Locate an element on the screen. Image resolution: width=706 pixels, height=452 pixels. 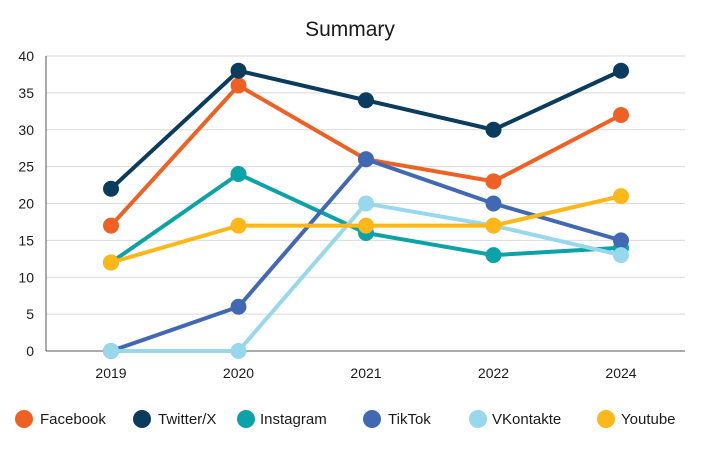
y-tick-label: 15 is located at coordinates (26, 240).